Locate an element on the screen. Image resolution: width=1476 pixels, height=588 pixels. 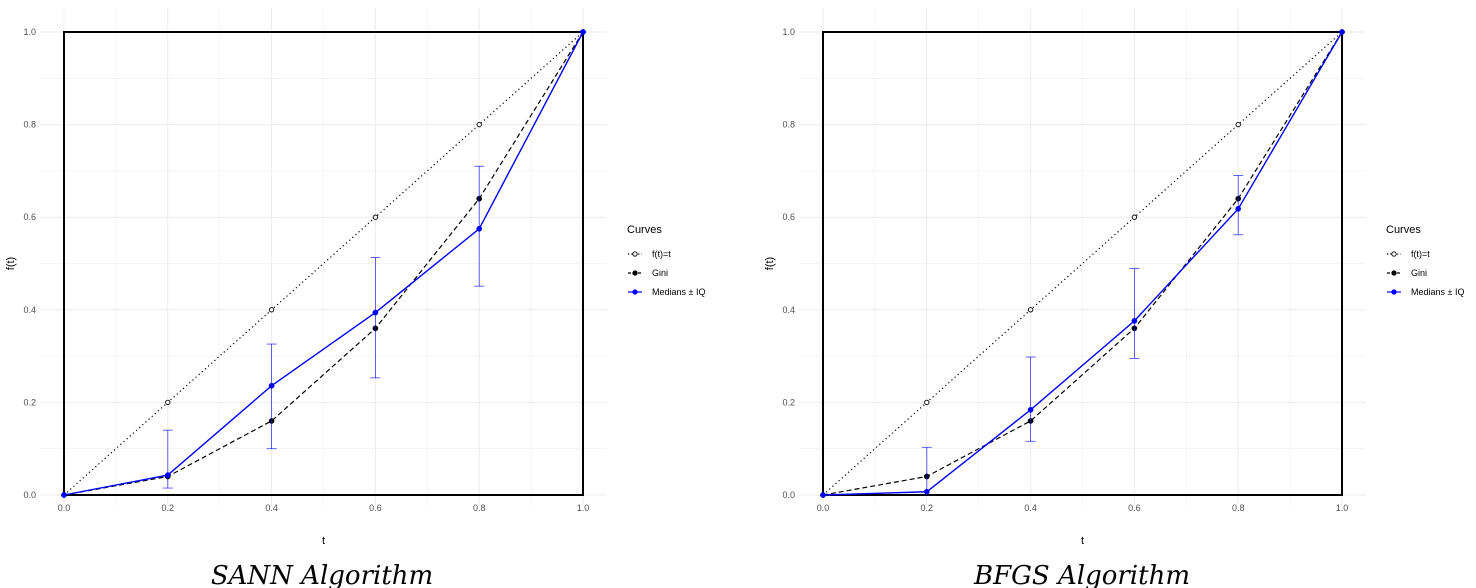
chart-caption: BFGS Algorithm is located at coordinates (1081, 574).